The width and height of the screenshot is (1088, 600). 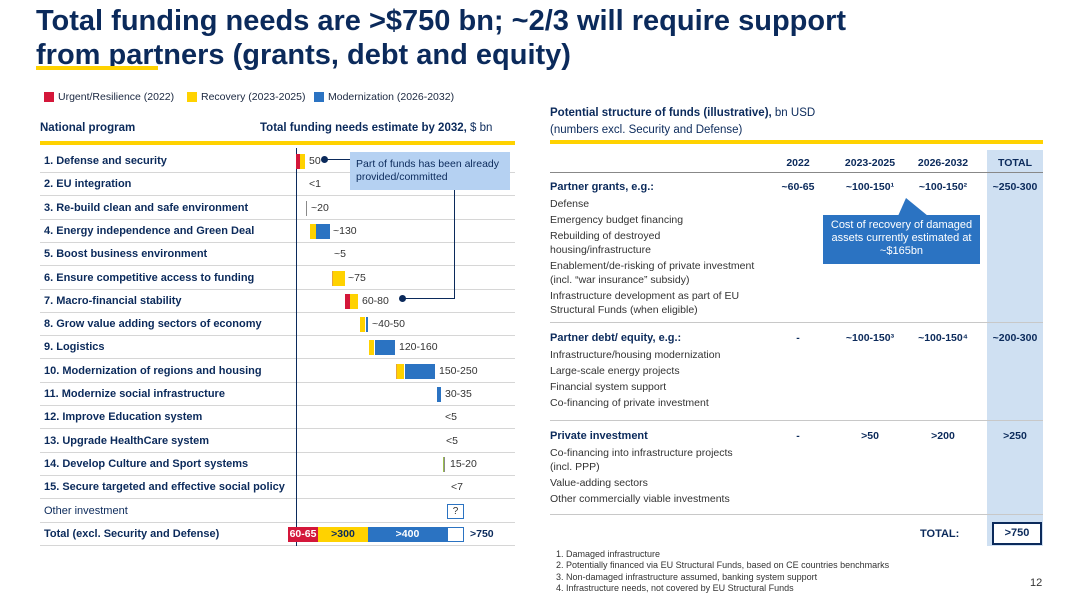 I want to click on program-label: 1. Defense and security, so click(x=105, y=161).